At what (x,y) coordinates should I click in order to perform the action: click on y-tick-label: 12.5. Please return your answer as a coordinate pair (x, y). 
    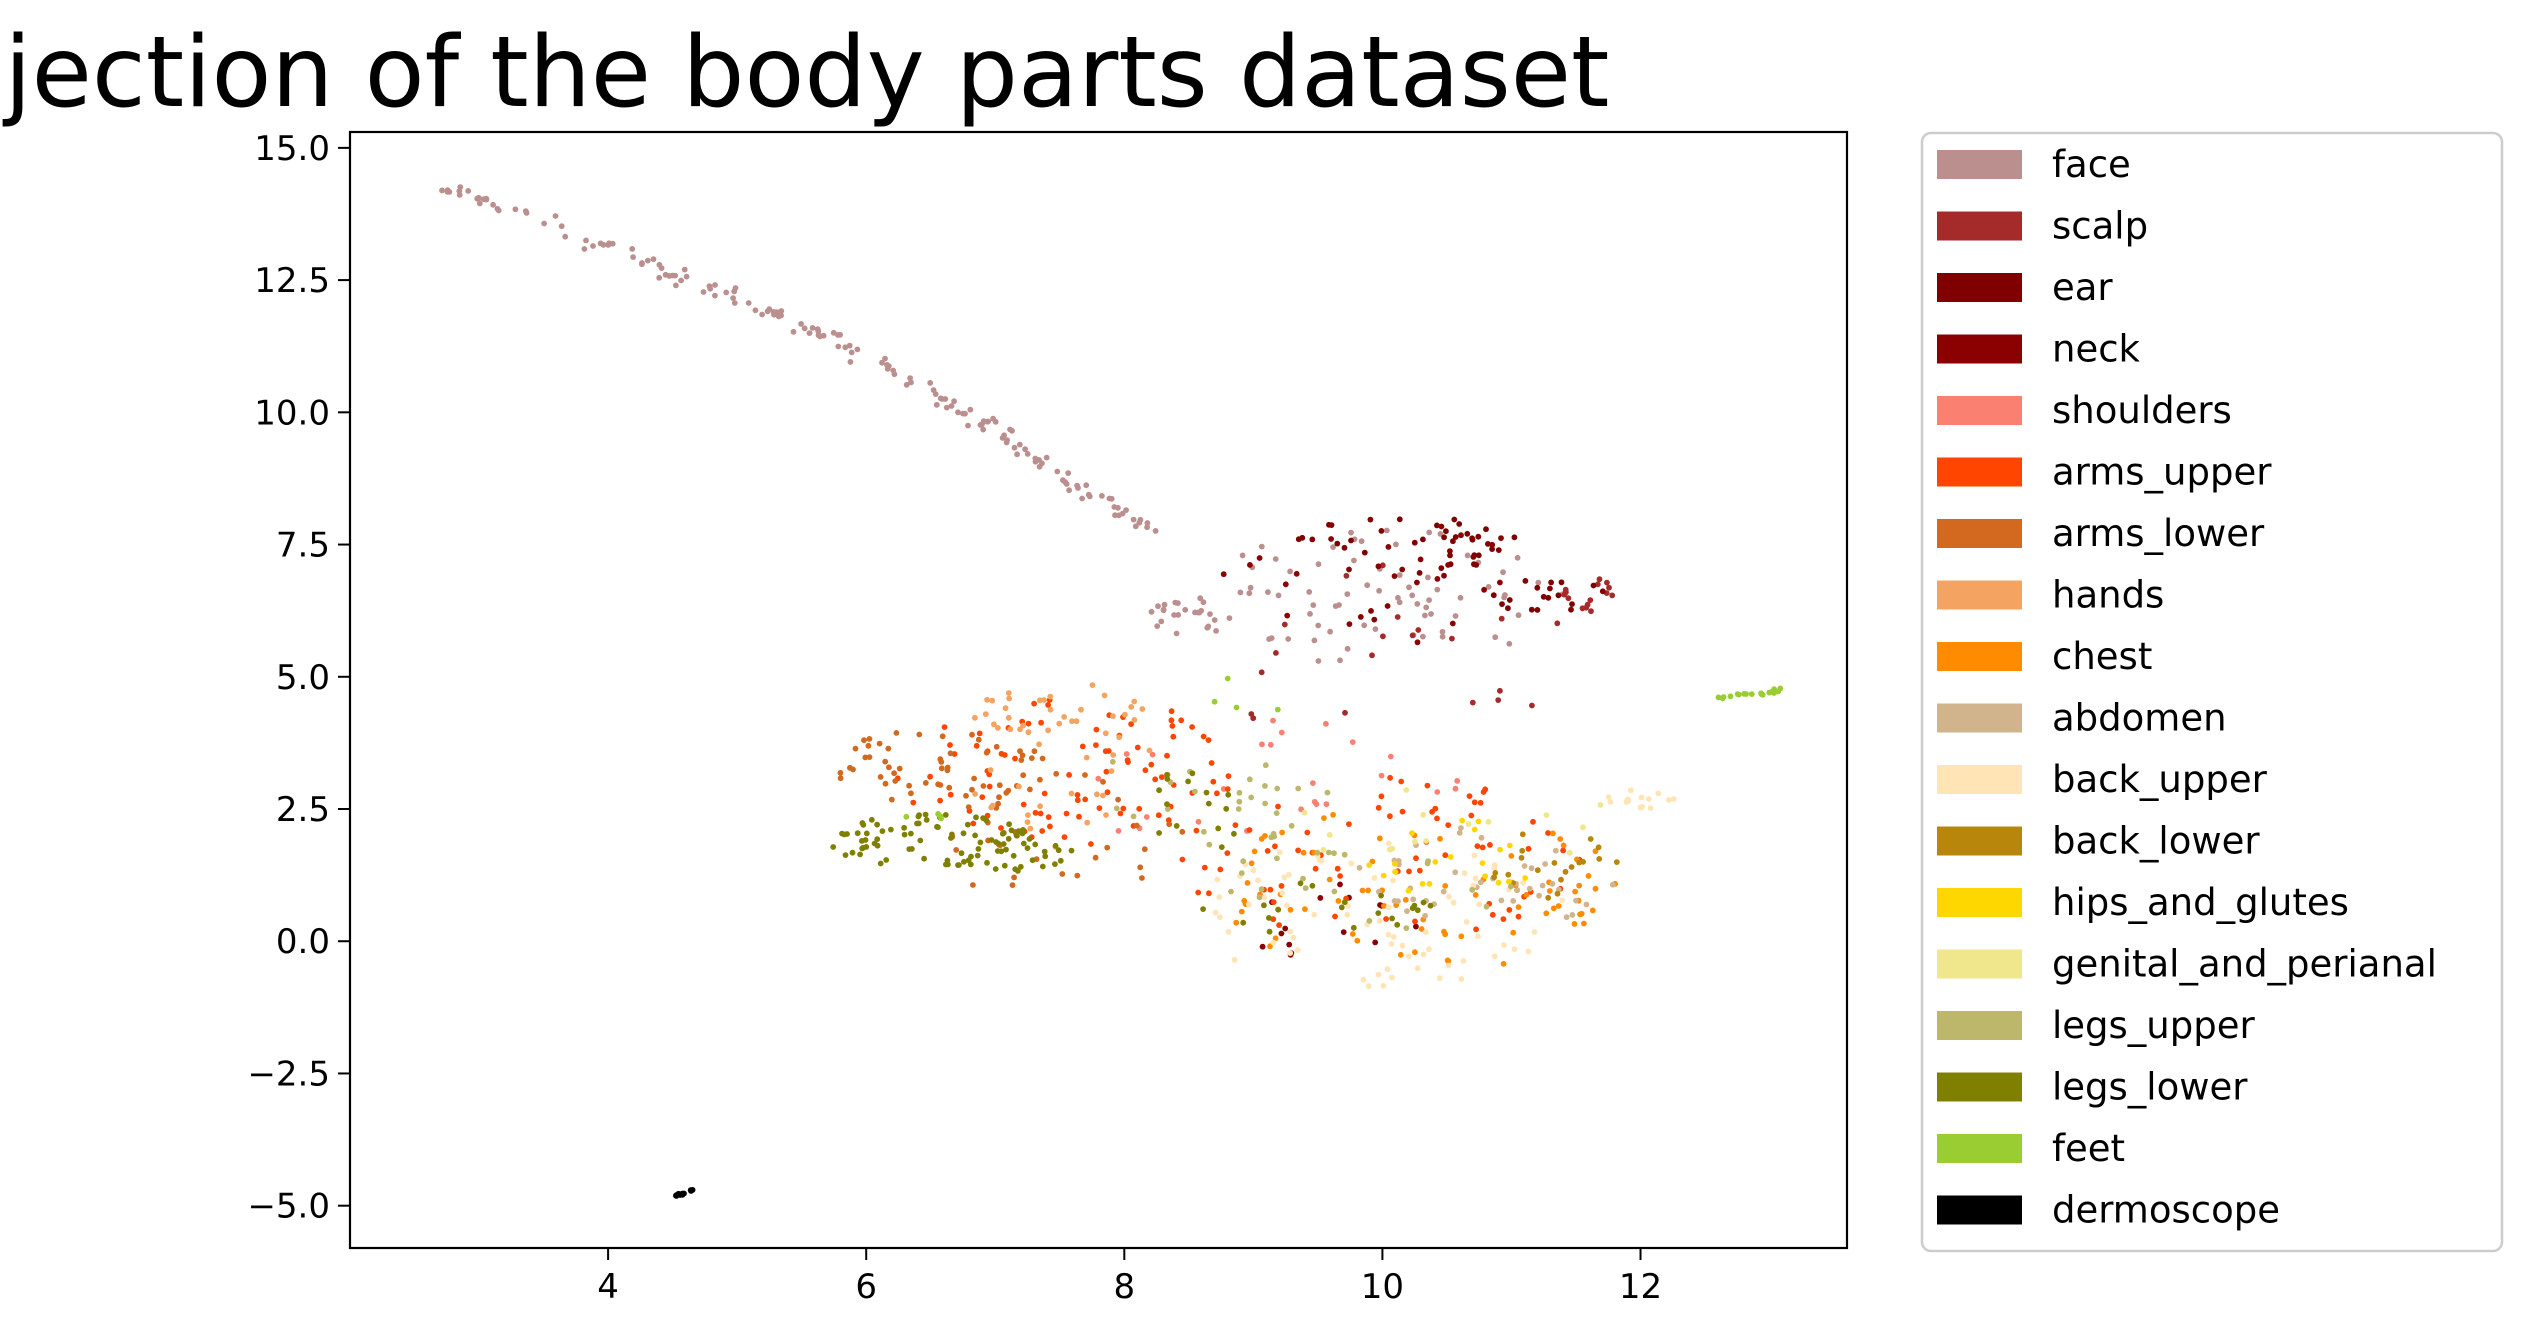
    Looking at the image, I should click on (292, 281).